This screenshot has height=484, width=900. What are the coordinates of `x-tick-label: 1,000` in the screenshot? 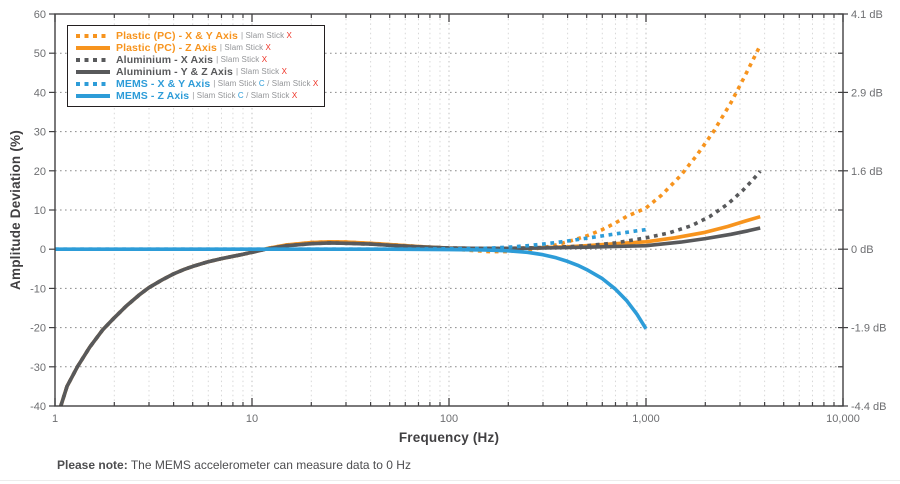 It's located at (646, 419).